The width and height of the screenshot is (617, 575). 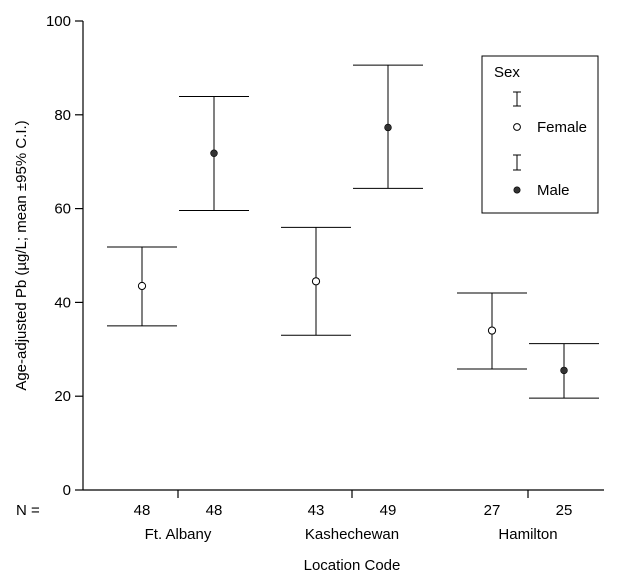 What do you see at coordinates (564, 510) in the screenshot?
I see `n-count-label: 25` at bounding box center [564, 510].